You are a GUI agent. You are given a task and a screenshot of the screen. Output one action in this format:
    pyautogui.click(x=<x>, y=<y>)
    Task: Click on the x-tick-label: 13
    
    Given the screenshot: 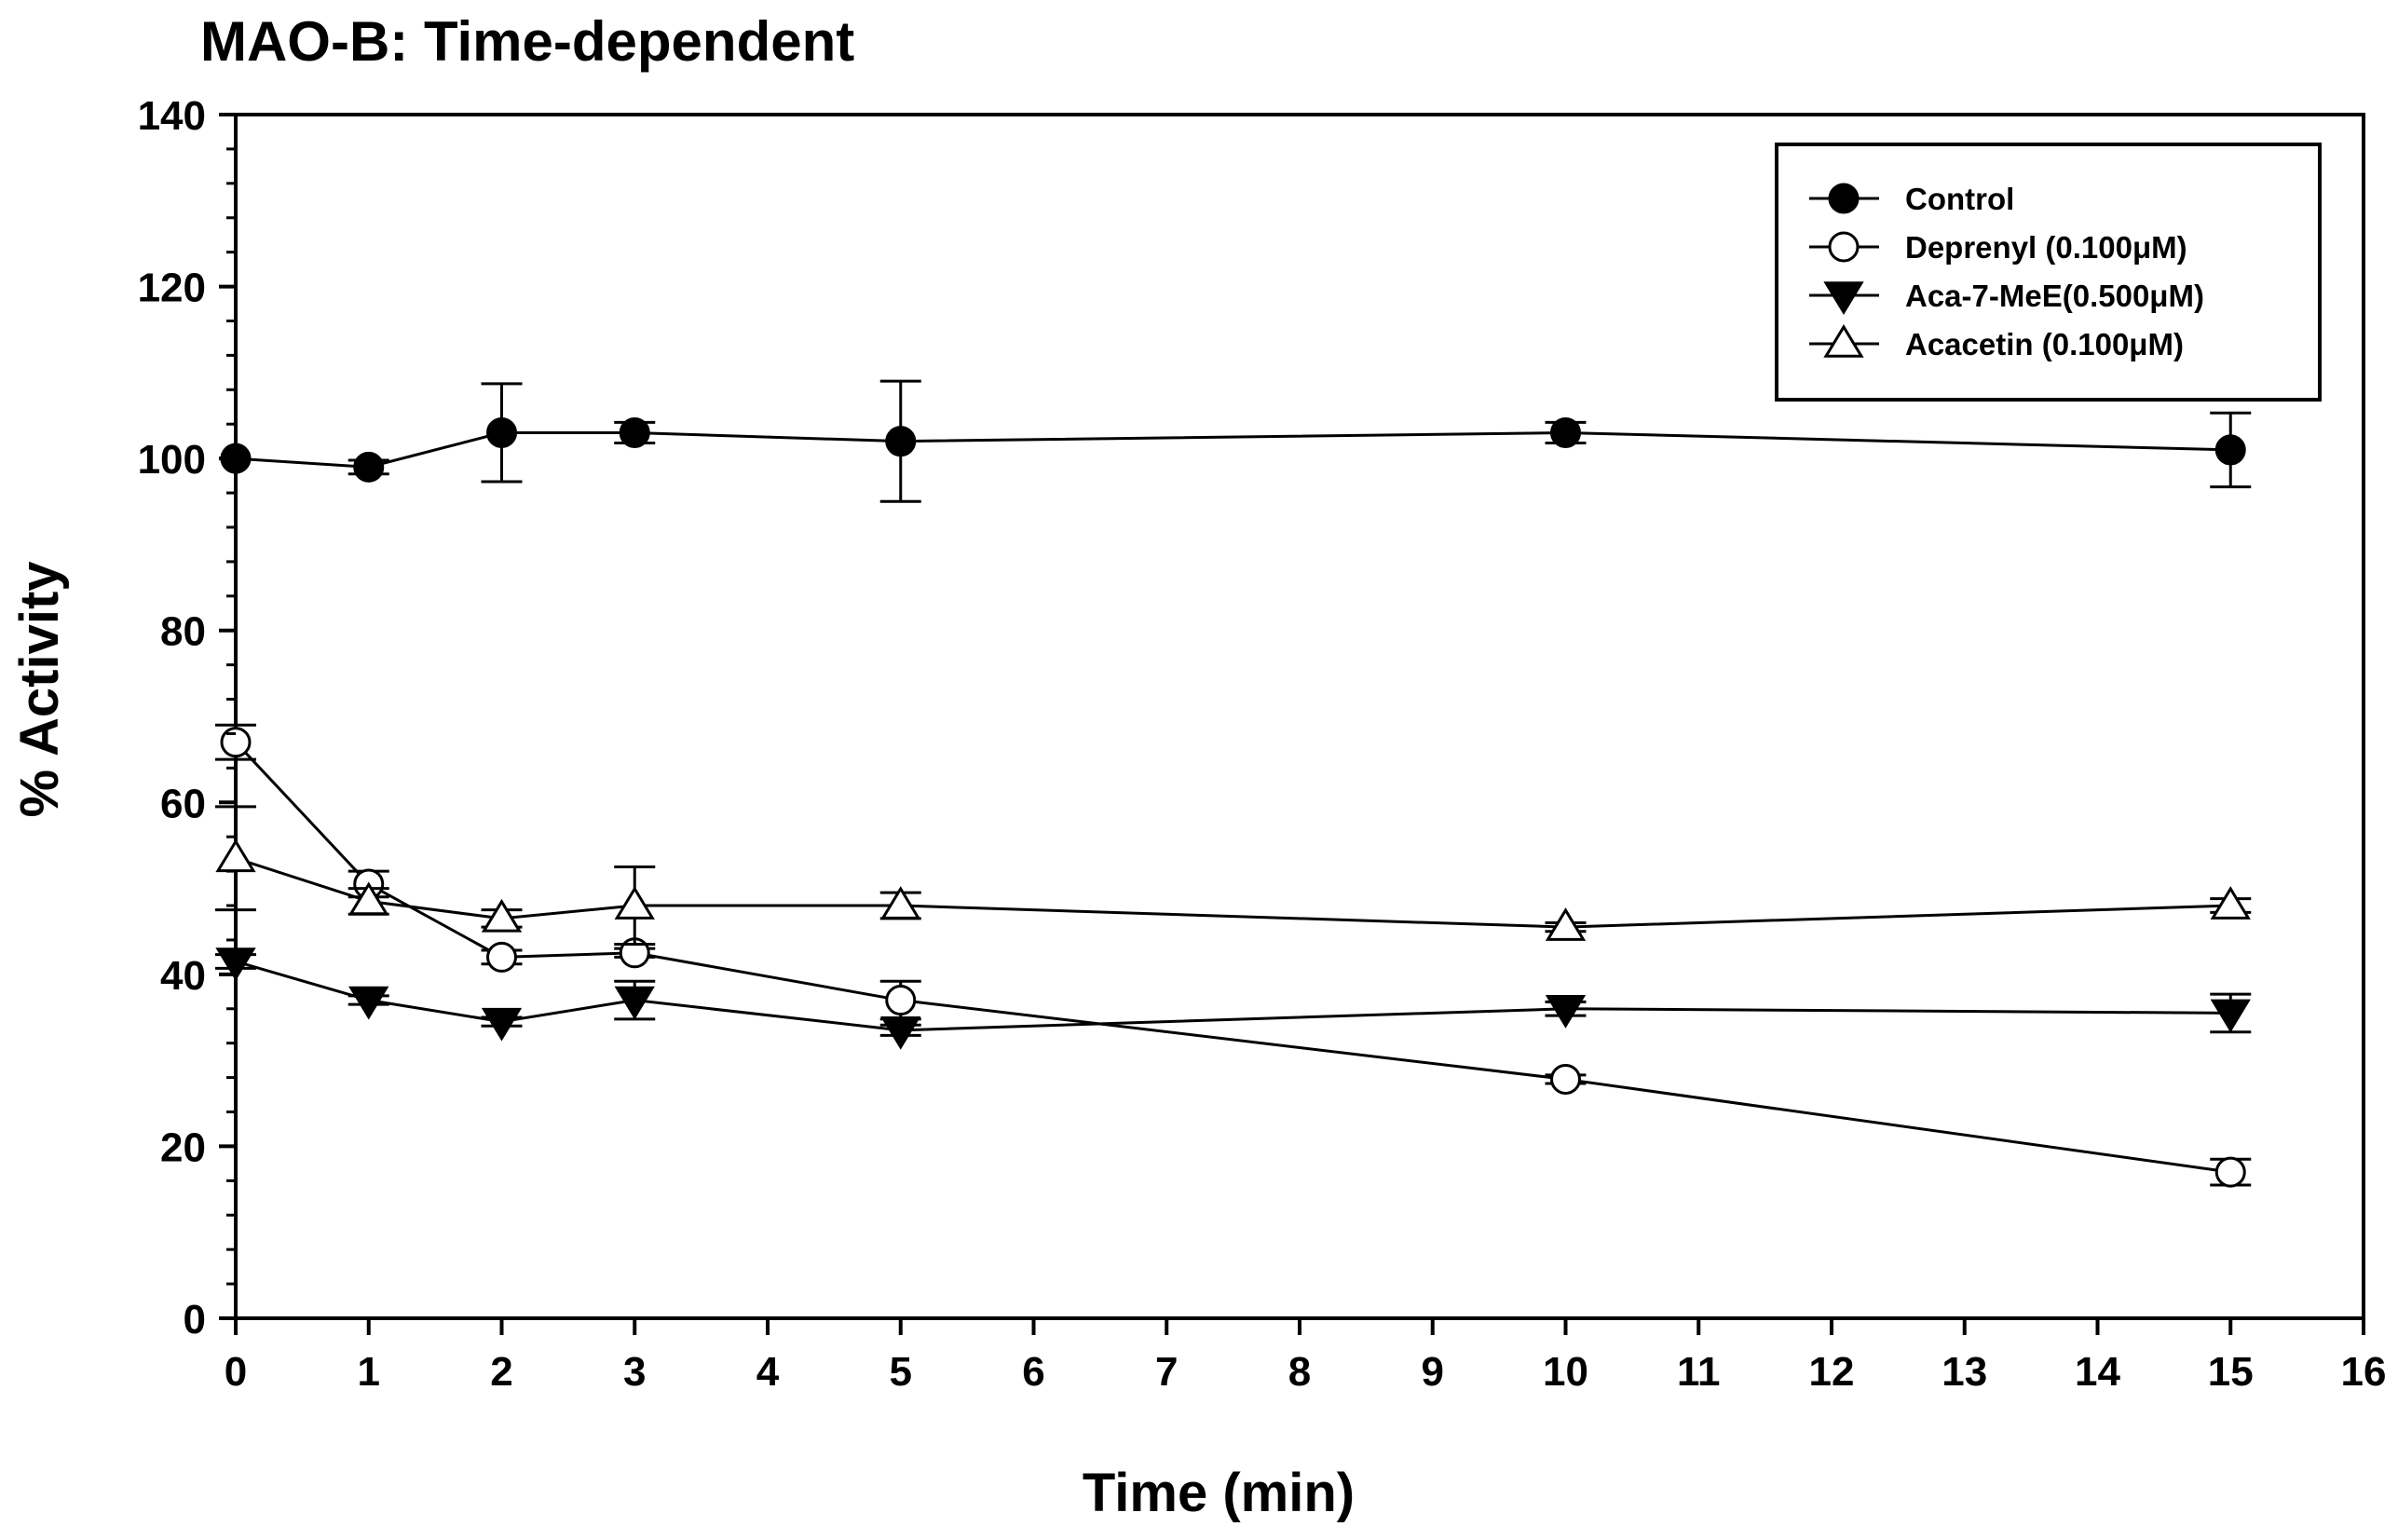 What is the action you would take?
    pyautogui.click(x=1964, y=1372)
    